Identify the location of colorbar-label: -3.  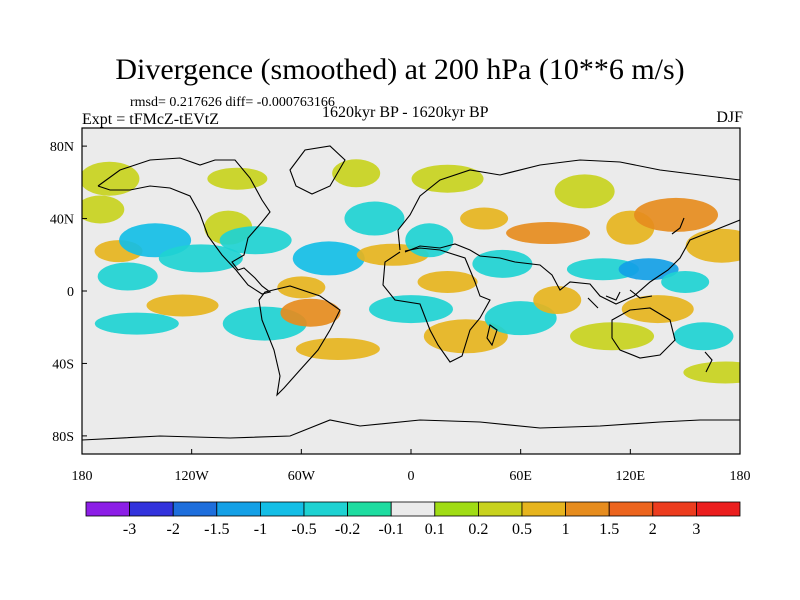
(129, 529).